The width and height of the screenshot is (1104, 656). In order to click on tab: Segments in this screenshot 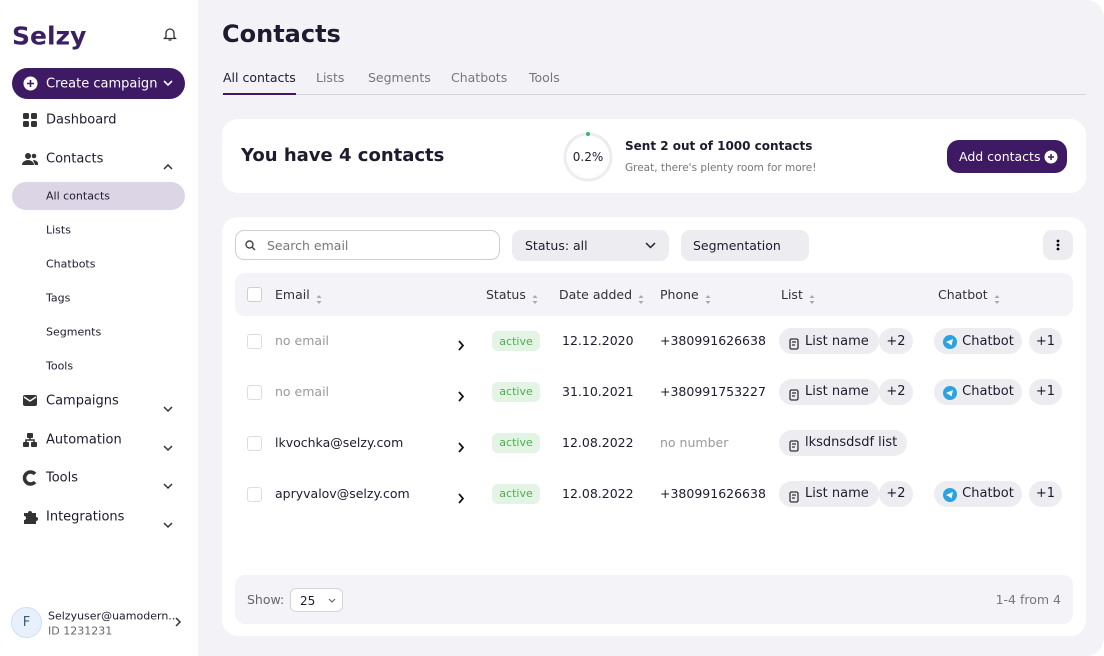, I will do `click(399, 77)`.